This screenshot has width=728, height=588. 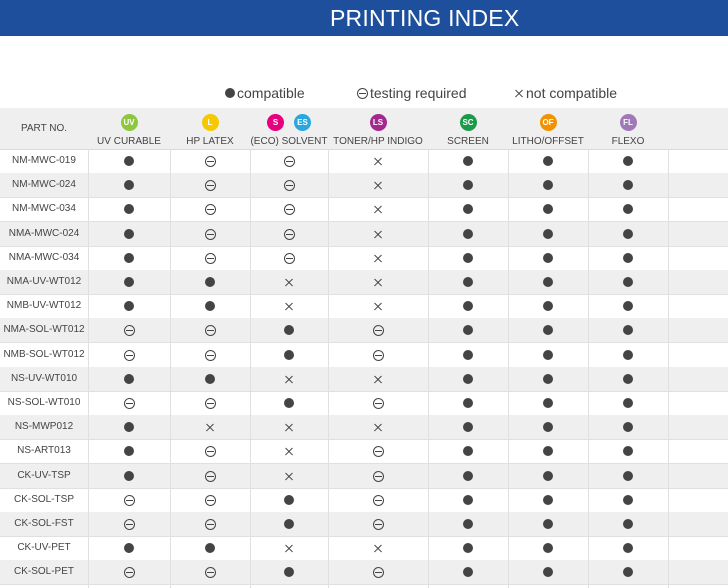 I want to click on legend-label: testing required, so click(x=418, y=93).